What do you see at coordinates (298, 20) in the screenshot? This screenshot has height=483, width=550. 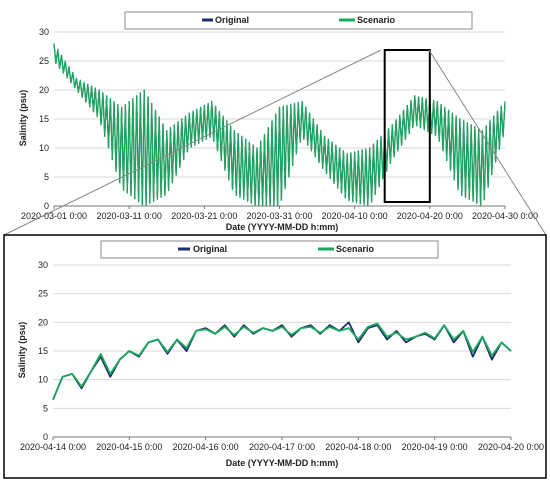 I see `overview-legend-box` at bounding box center [298, 20].